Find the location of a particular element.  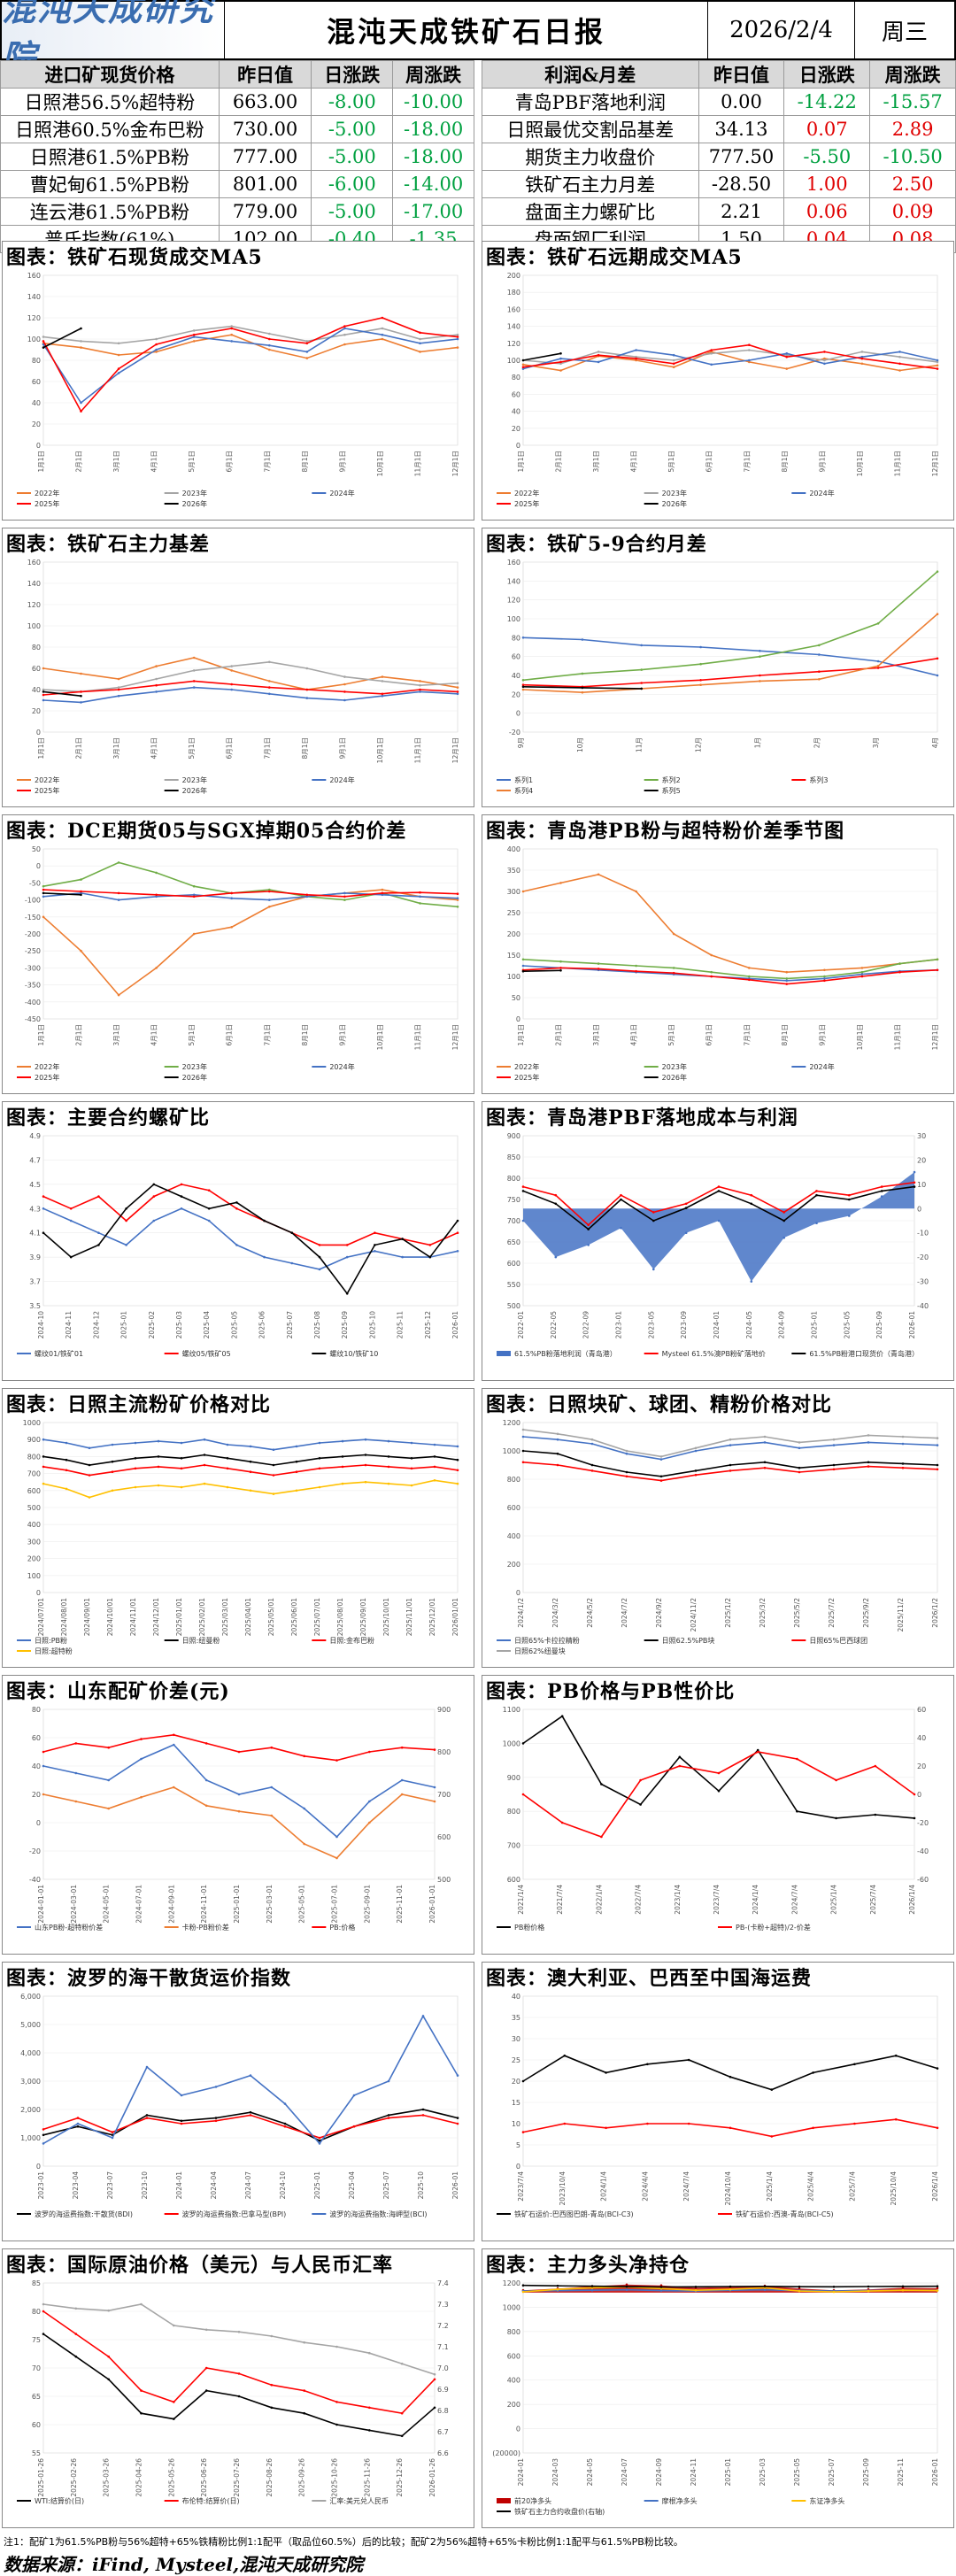

legend-label: 螺纹05/铁矿05 is located at coordinates (206, 1353).